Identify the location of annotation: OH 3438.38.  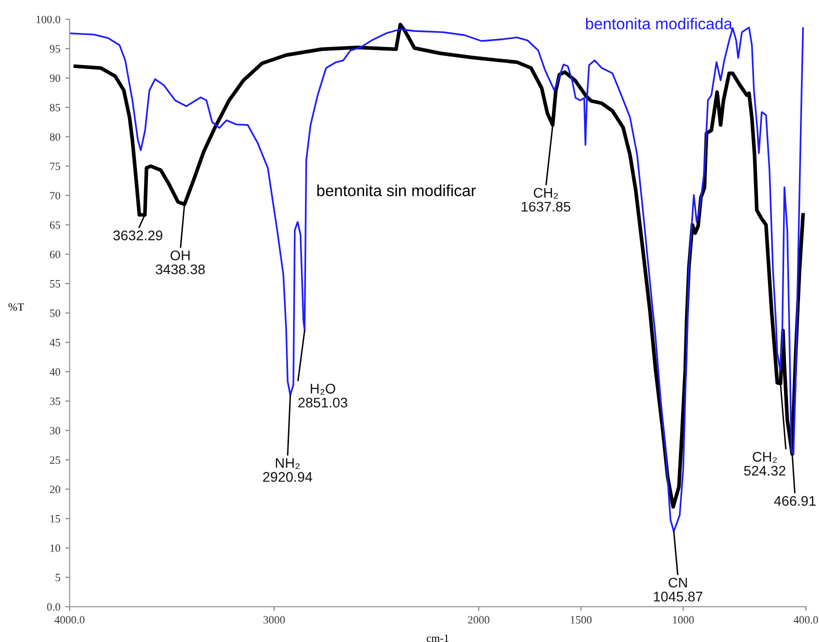
(180, 262).